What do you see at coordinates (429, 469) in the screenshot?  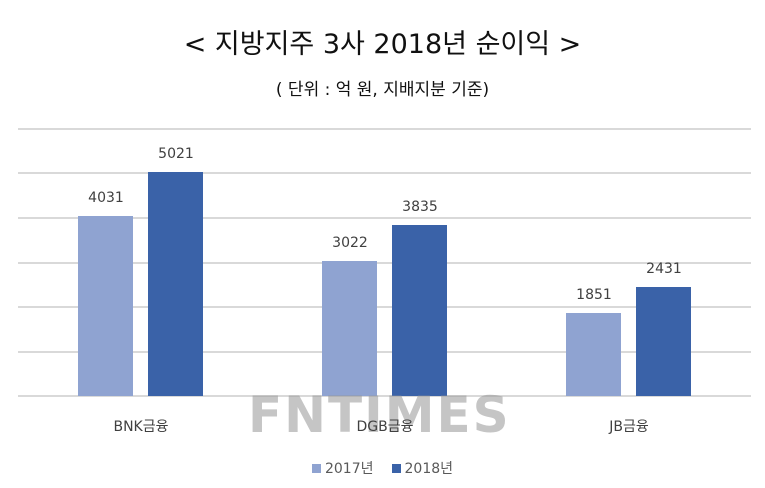 I see `legend-label-2018: 2018년` at bounding box center [429, 469].